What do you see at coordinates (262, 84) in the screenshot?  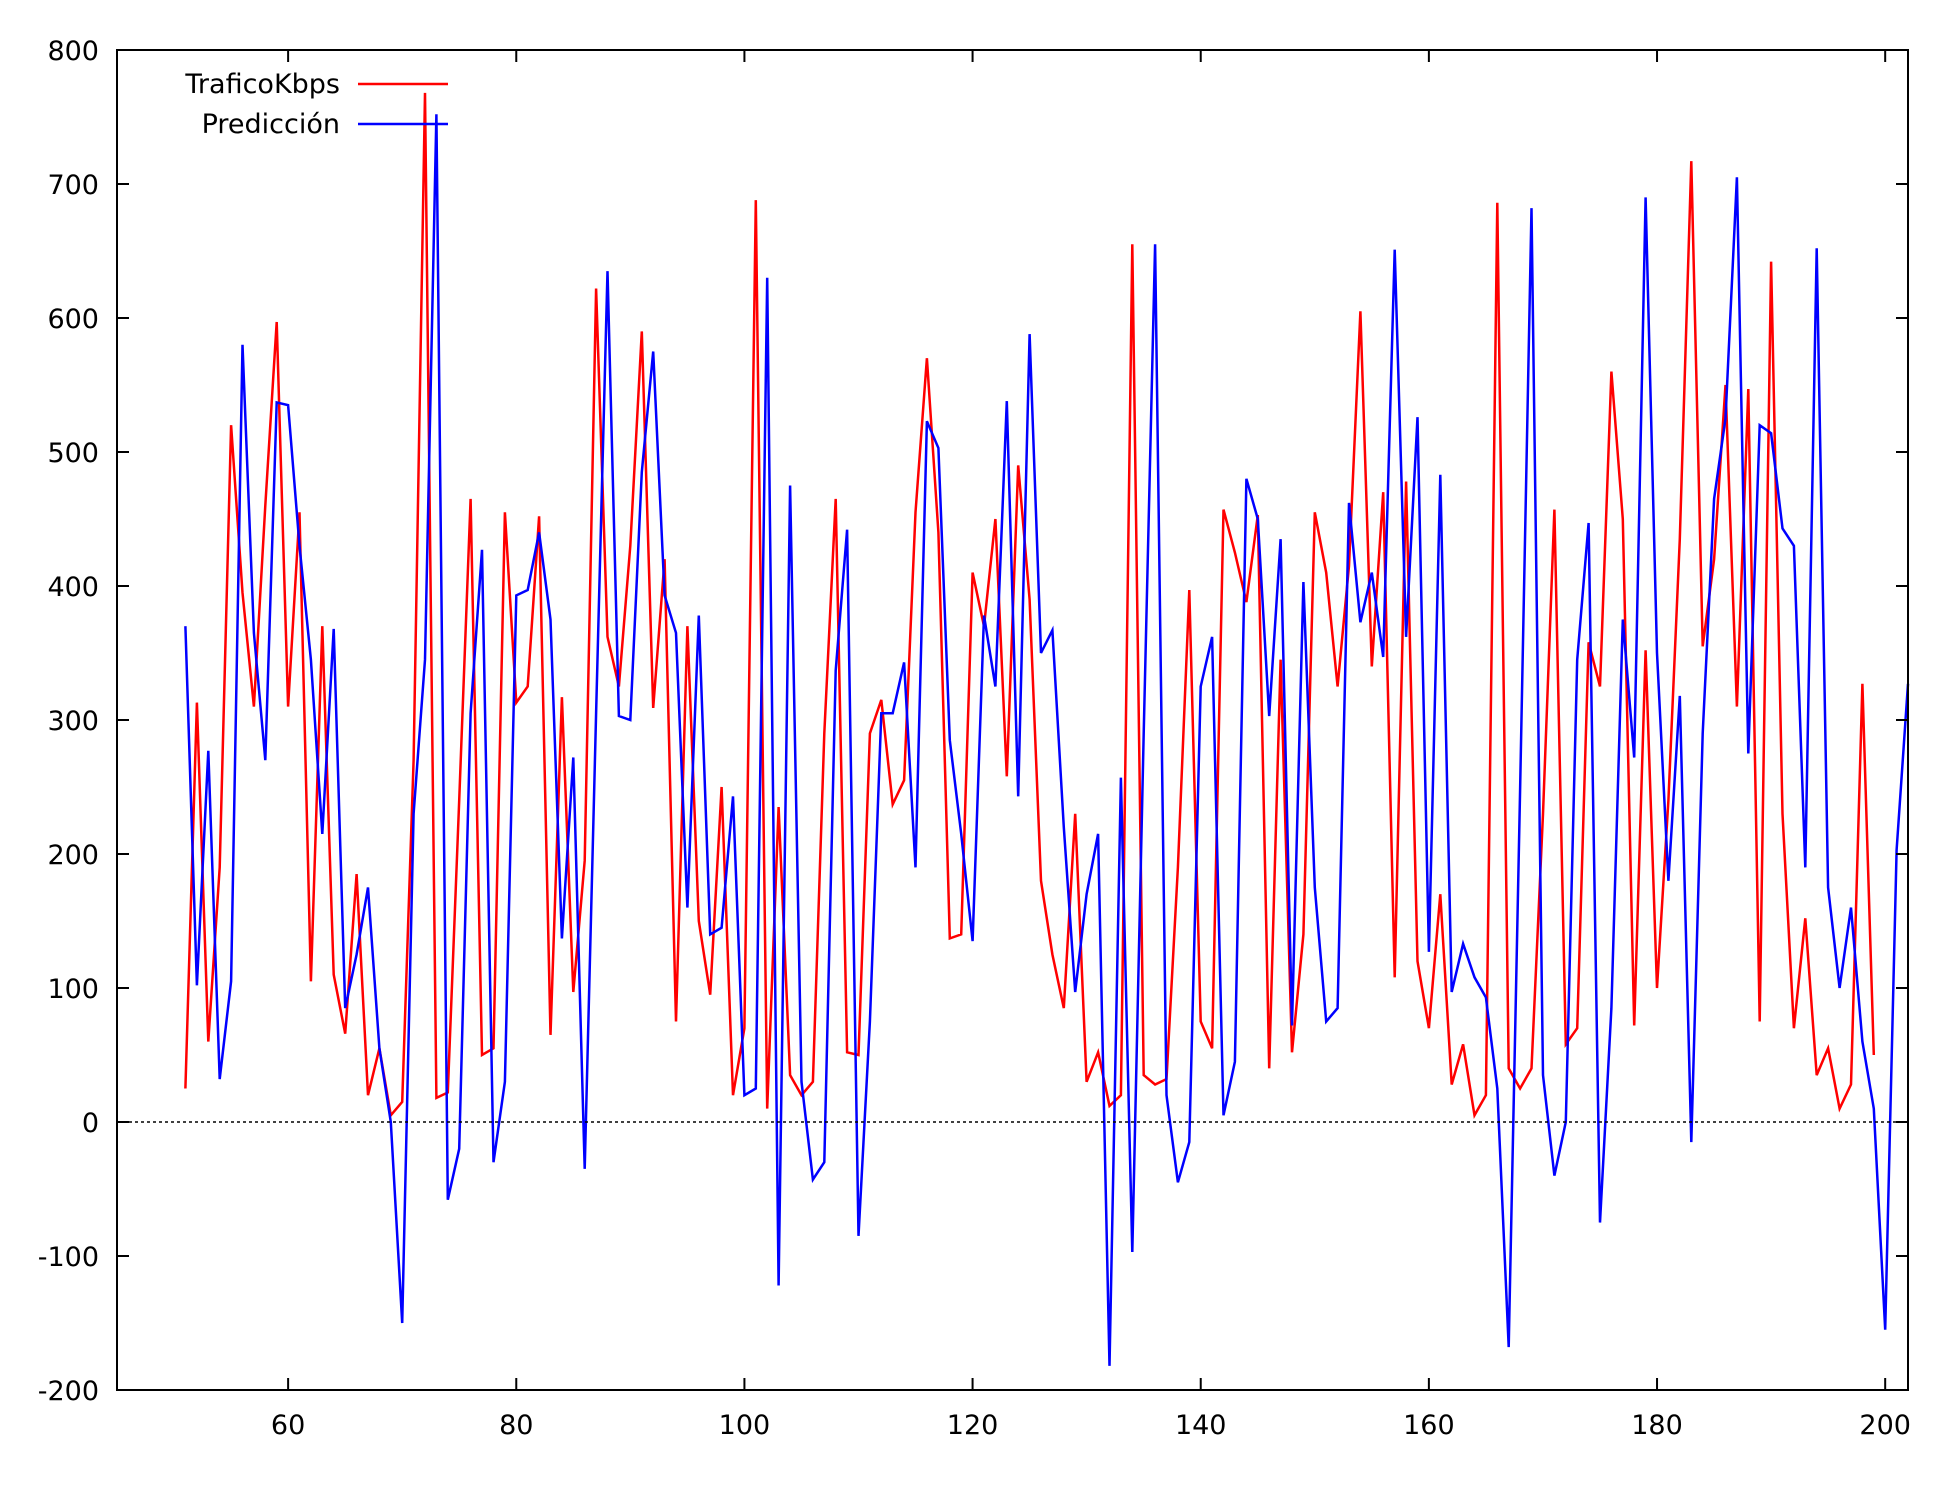 I see `legend-label-traficokbps: TraficoKbps` at bounding box center [262, 84].